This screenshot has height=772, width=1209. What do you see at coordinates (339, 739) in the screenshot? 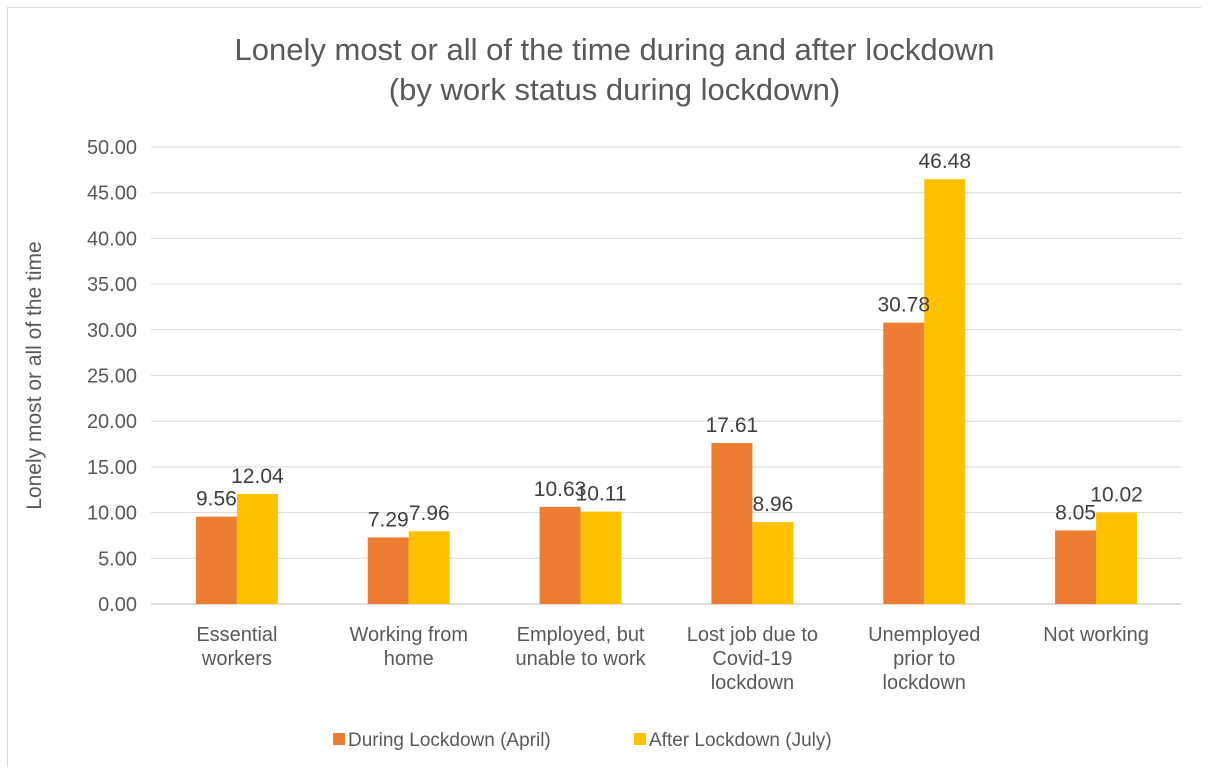
I see `legend-swatch-april` at bounding box center [339, 739].